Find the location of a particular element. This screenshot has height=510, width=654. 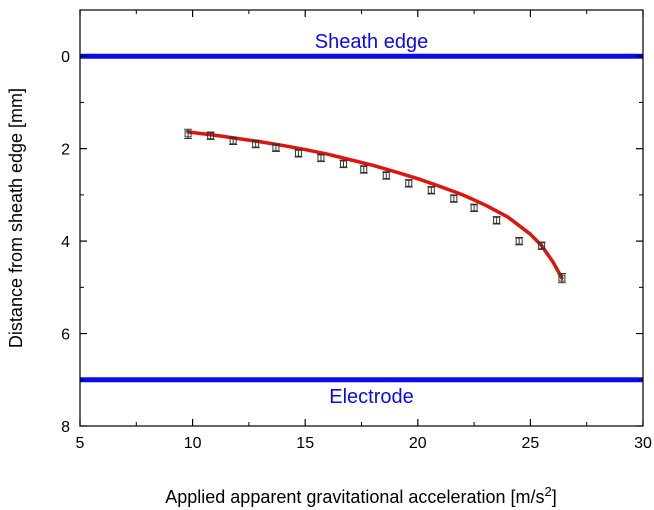

x-tick-label: 10 is located at coordinates (193, 443).